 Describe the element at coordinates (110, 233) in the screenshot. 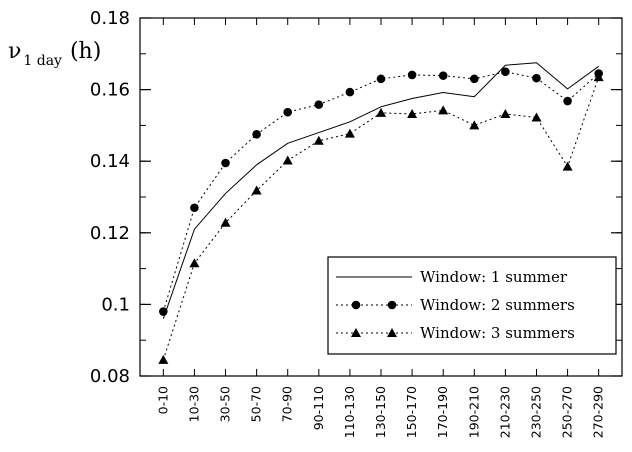

I see `y-tick-label: 0.12` at that location.